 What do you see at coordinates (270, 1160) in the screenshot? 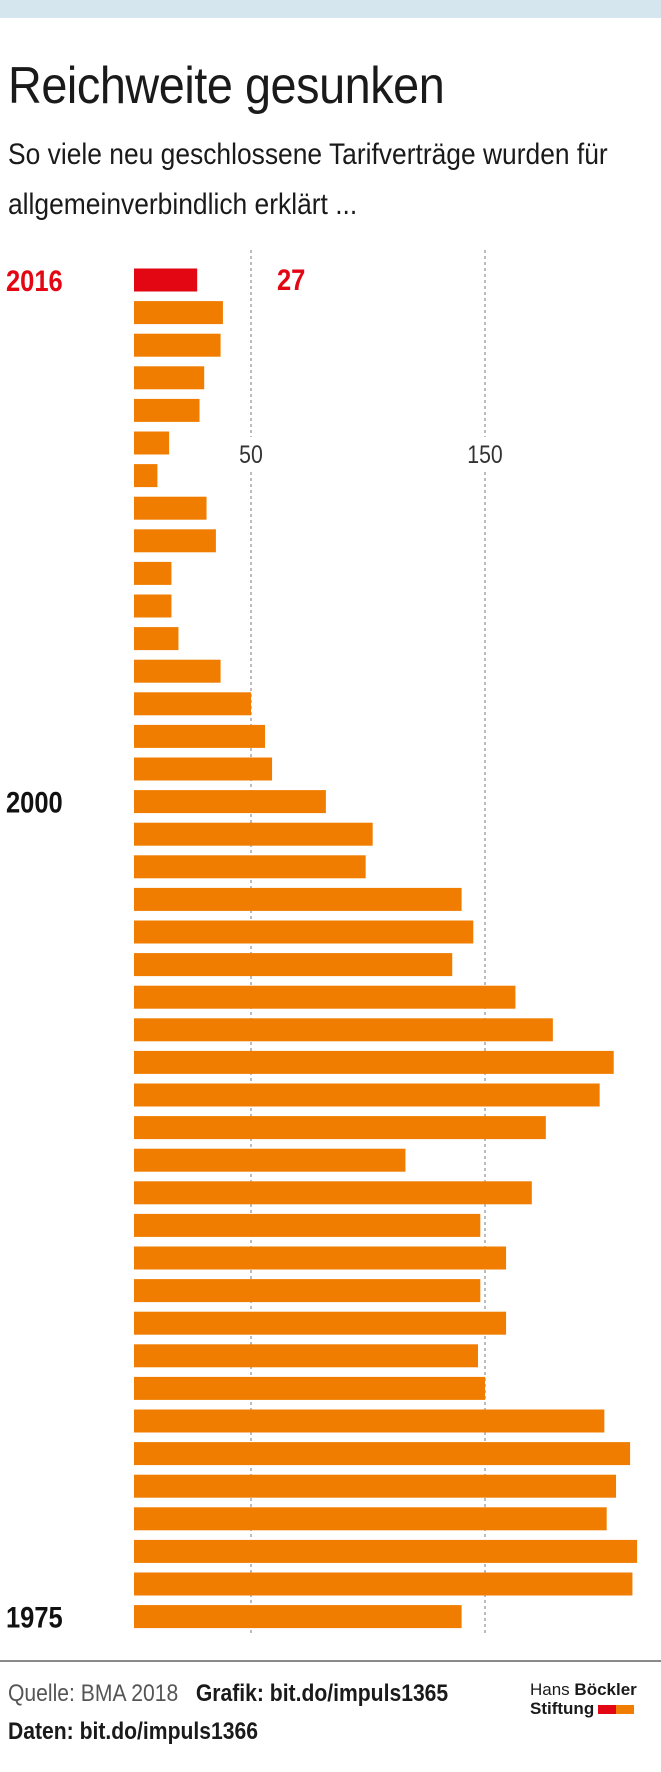
I see `bar-1989` at bounding box center [270, 1160].